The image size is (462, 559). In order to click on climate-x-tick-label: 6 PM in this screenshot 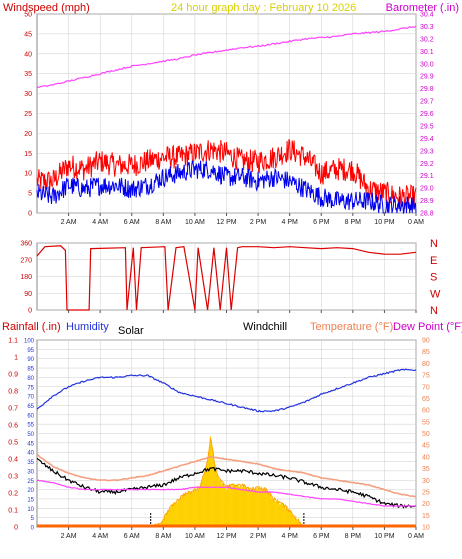, I will do `click(321, 536)`.